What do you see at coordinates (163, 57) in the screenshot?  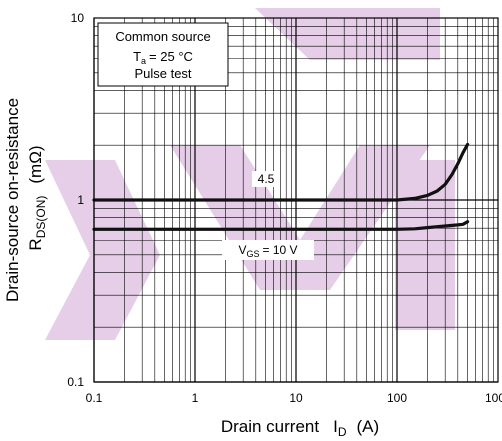 I see `annotation-line2: Ta = 25 °C` at bounding box center [163, 57].